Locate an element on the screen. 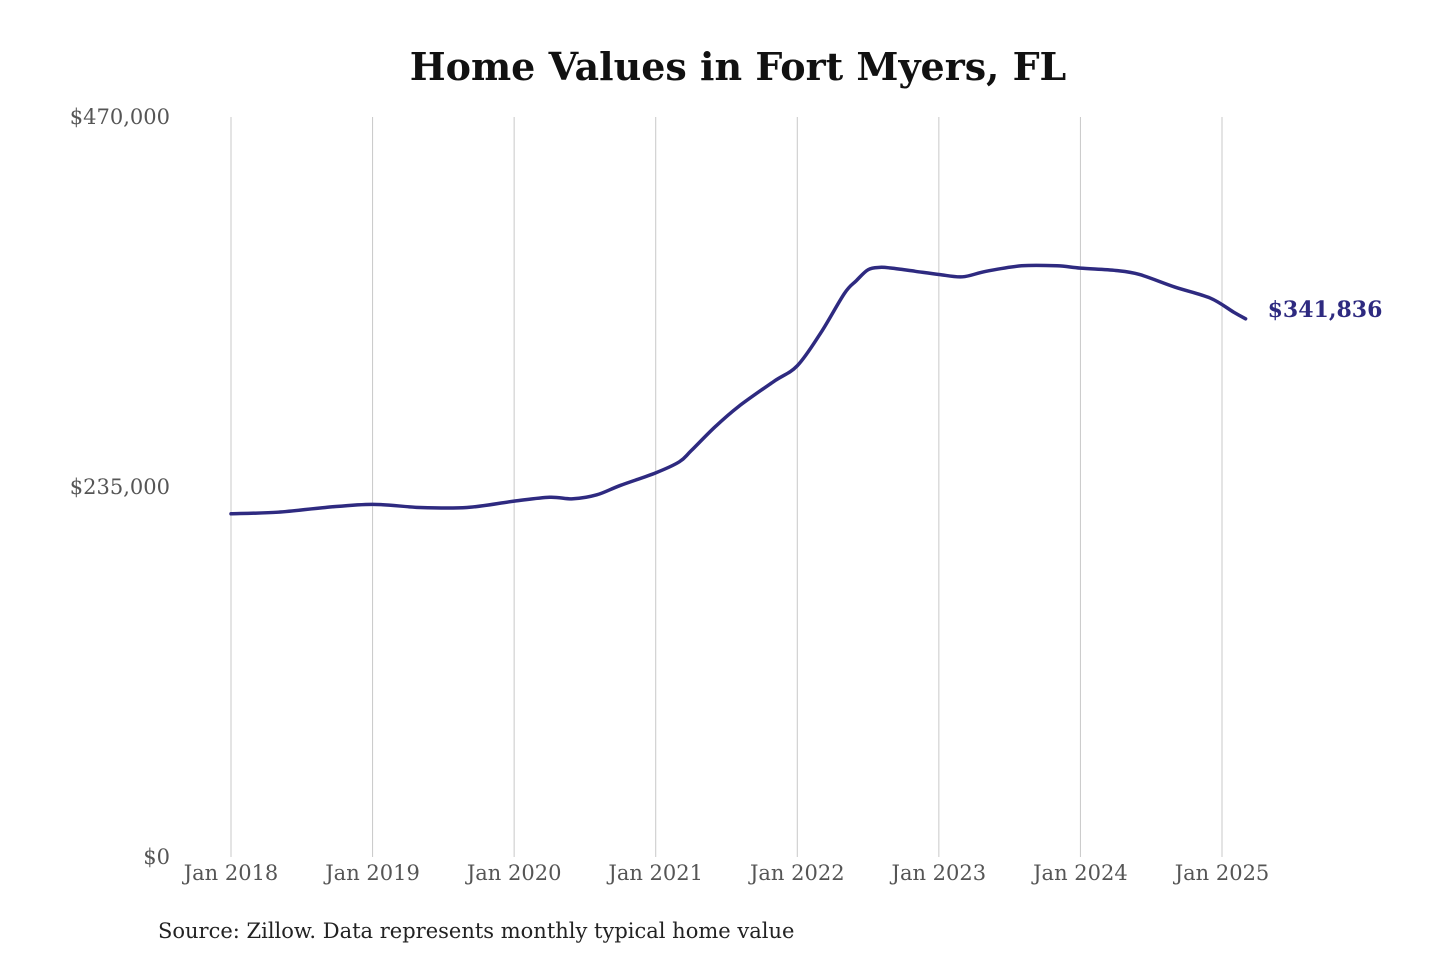 The image size is (1440, 960). x-tick-label: Jan 2023 is located at coordinates (938, 873).